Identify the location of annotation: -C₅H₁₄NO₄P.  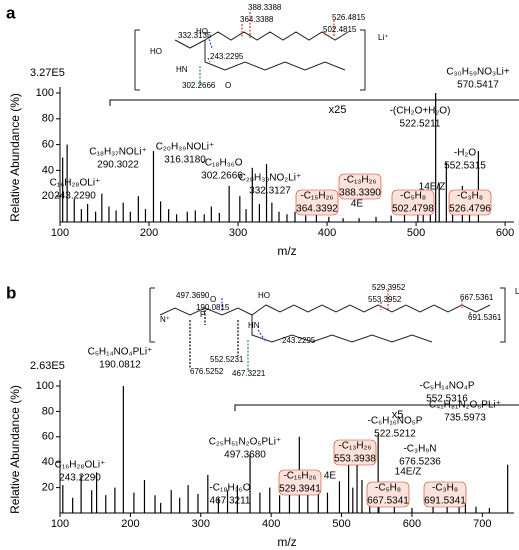
(446, 386).